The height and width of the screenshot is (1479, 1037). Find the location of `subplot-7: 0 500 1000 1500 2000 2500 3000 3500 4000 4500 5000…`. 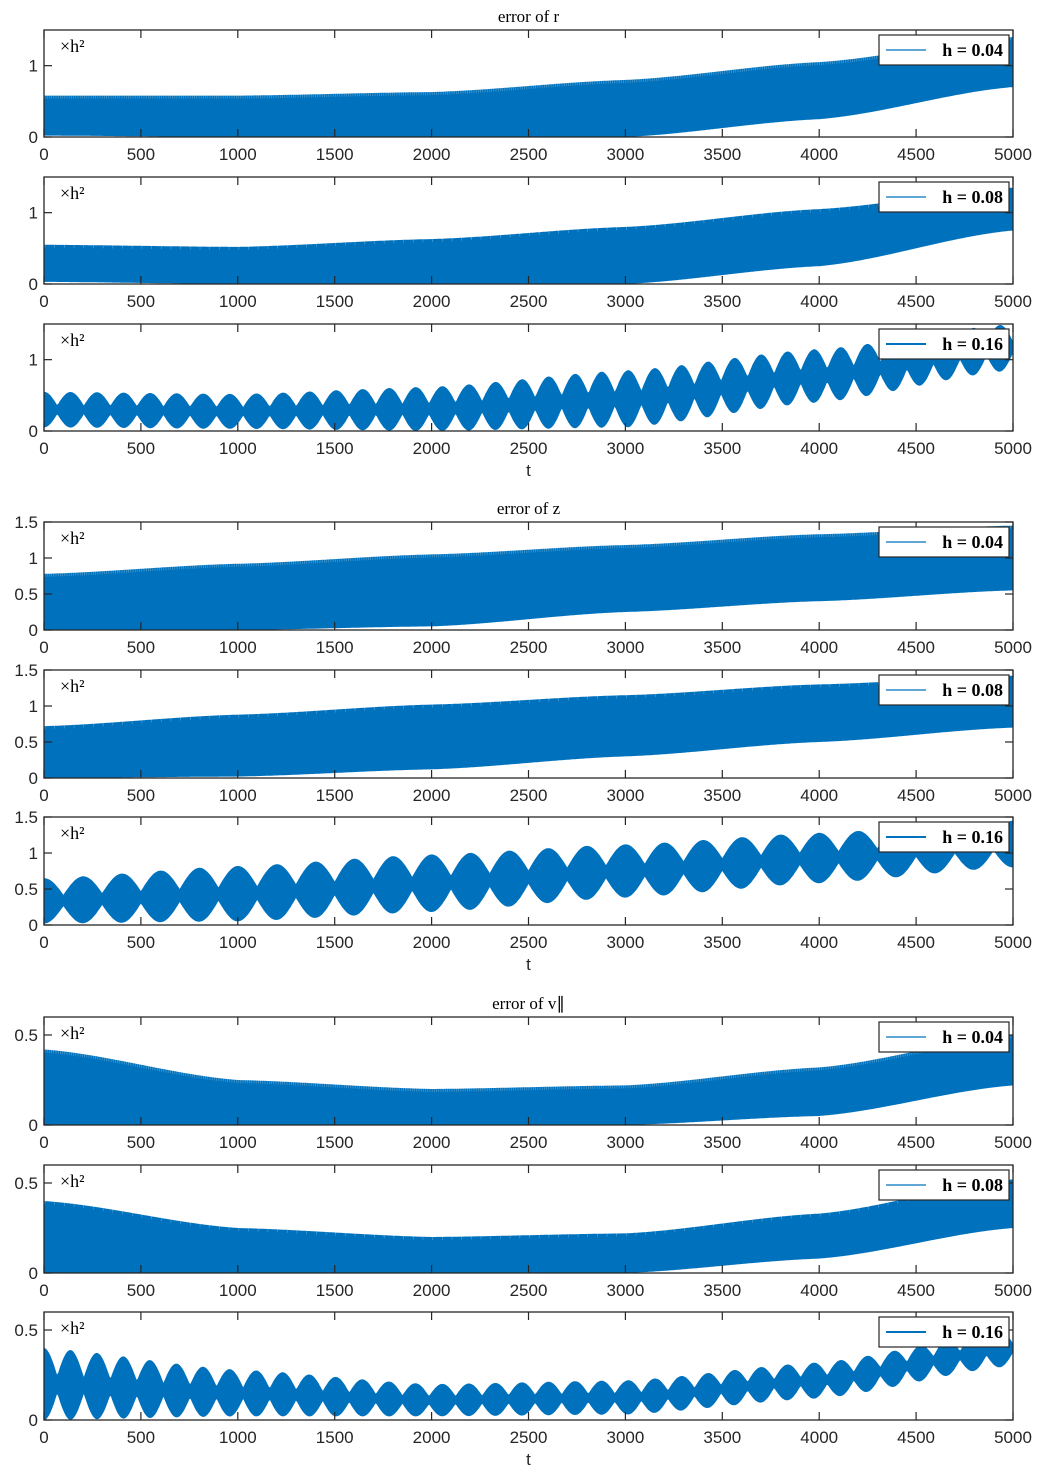

subplot-7: 0 500 1000 1500 2000 2500 3000 3500 4000 4500 5000… is located at coordinates (523, 1073).